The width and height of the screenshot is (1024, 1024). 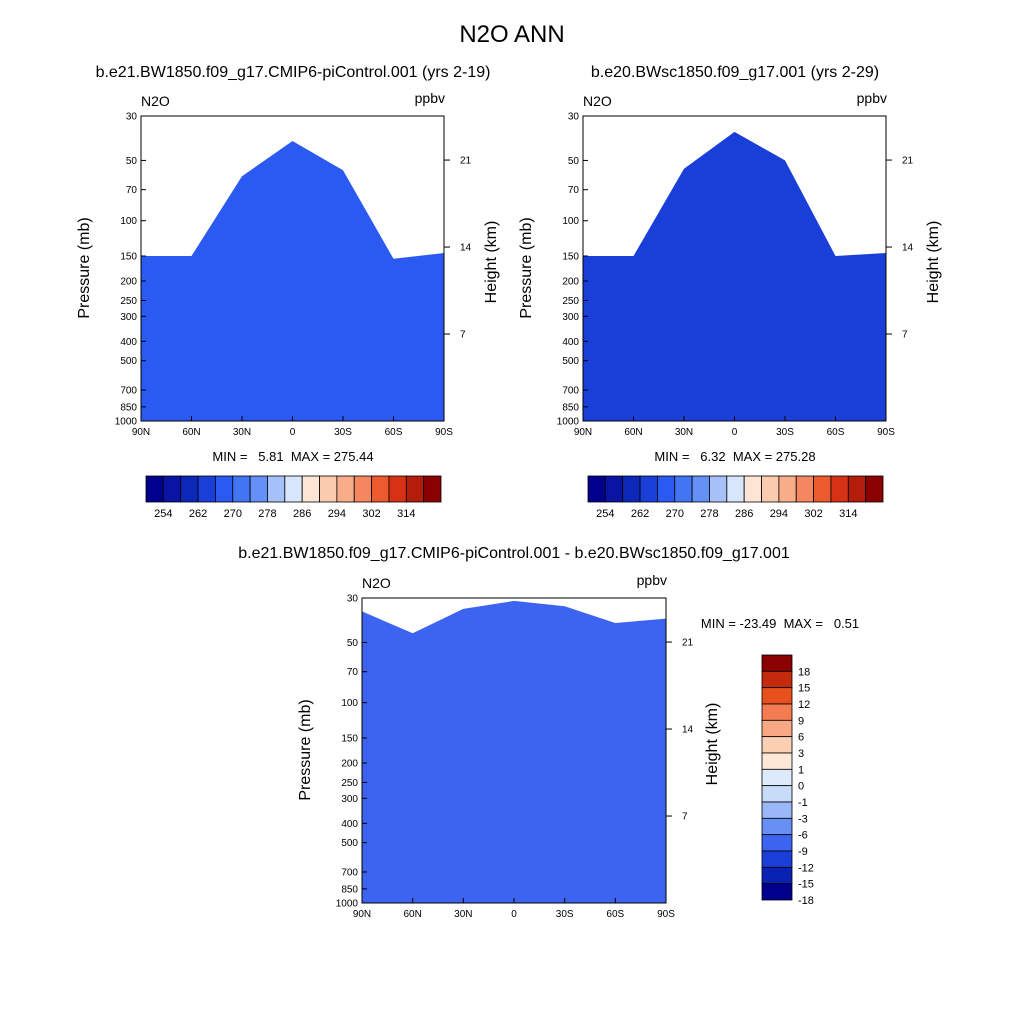 What do you see at coordinates (570, 361) in the screenshot?
I see `panel-2-ytick-label: 500` at bounding box center [570, 361].